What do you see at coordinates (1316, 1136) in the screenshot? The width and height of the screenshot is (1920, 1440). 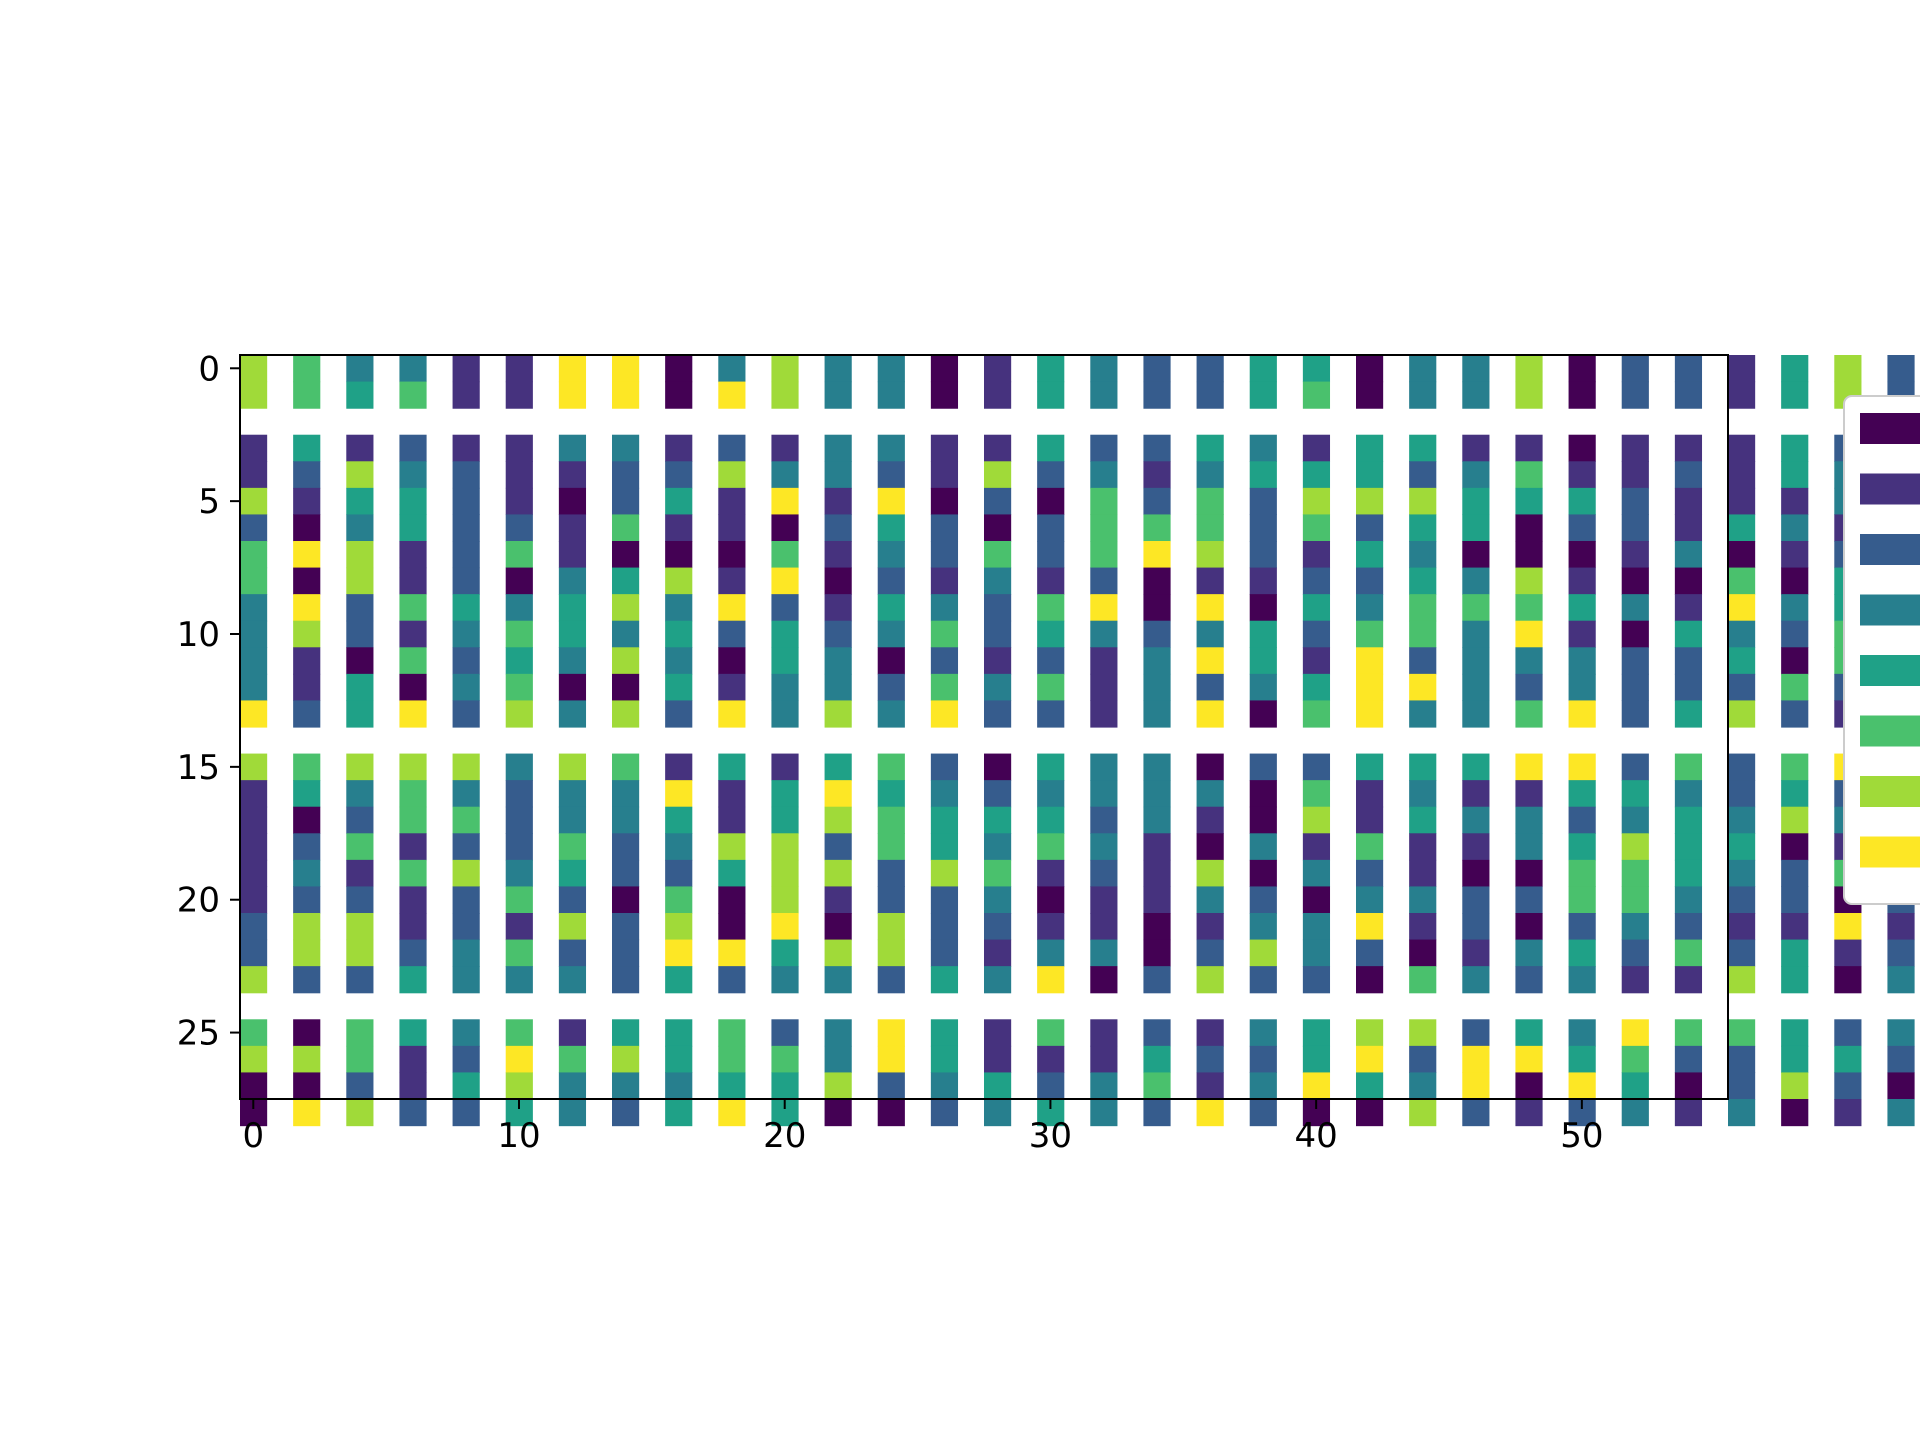 I see `x-tick-label: 40` at bounding box center [1316, 1136].